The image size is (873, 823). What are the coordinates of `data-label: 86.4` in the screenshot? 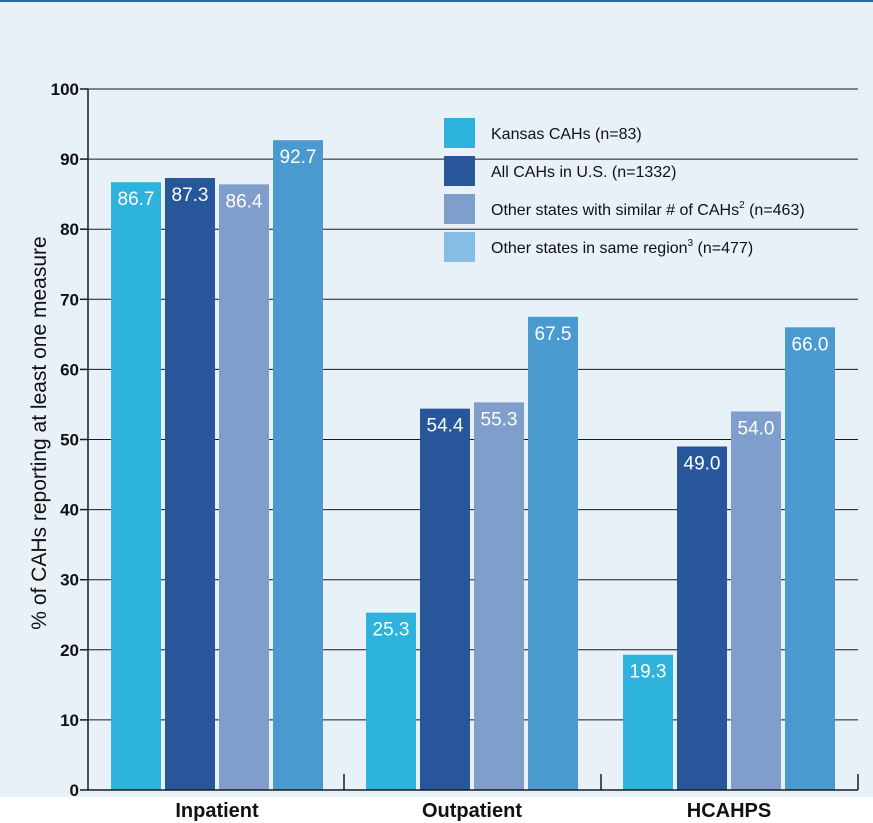 It's located at (244, 201).